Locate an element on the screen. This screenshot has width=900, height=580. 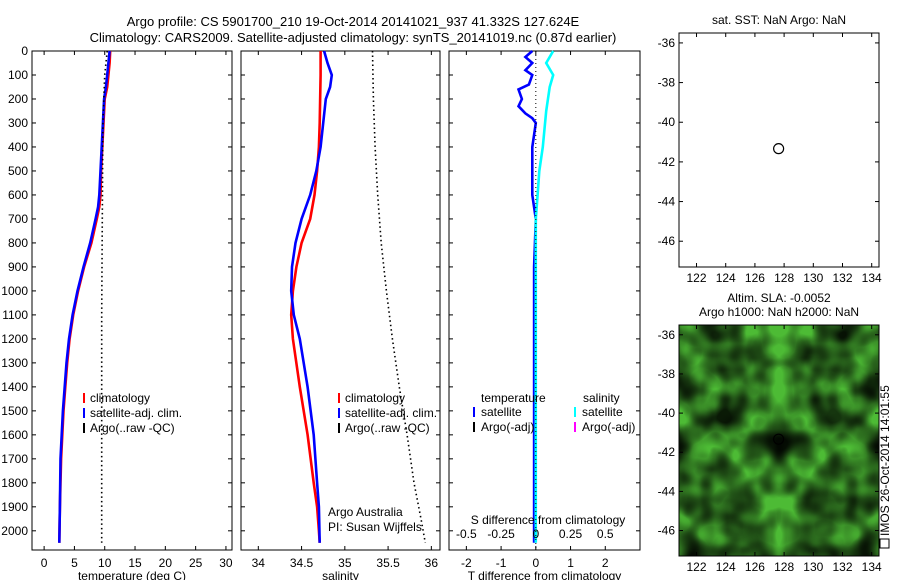
sla-field-highs is located at coordinates (779, 440).